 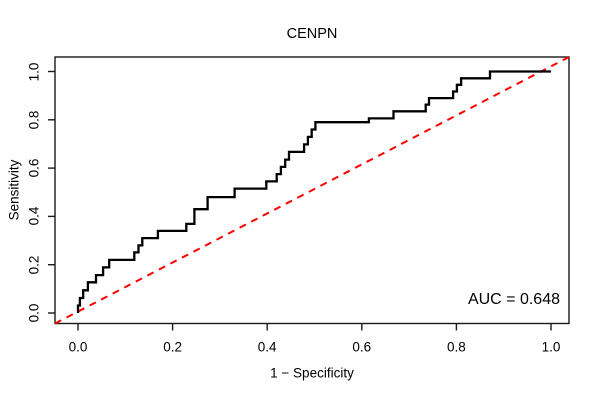 I want to click on y-axis-title: Sensitivity, so click(x=14, y=190).